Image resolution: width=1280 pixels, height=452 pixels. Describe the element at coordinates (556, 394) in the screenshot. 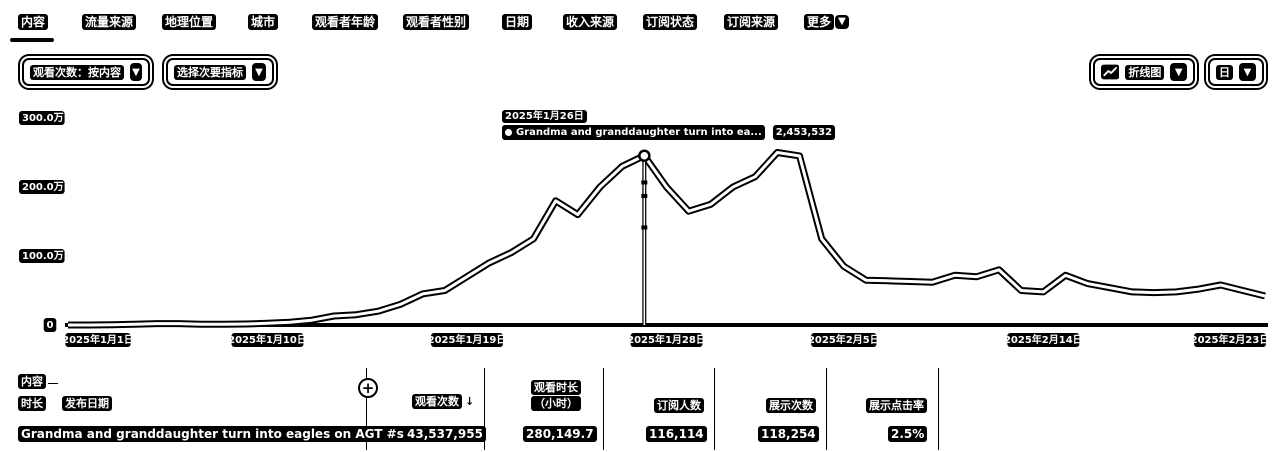

I see `header-watch-time: 观看时长（小时）` at that location.